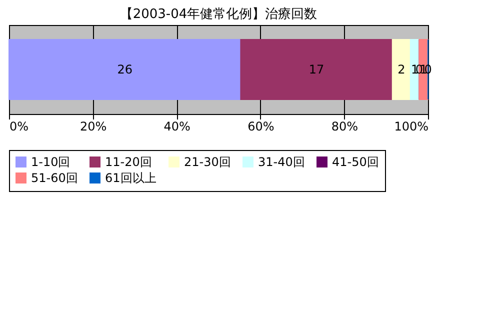 The width and height of the screenshot is (483, 322). What do you see at coordinates (355, 162) in the screenshot?
I see `legend-label: 41-50回` at bounding box center [355, 162].